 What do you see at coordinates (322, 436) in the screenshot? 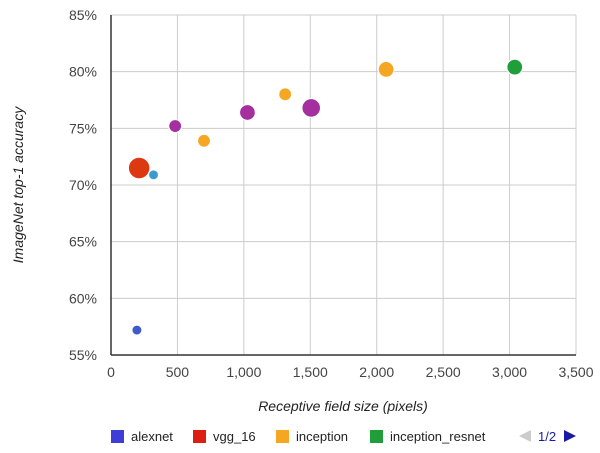
I see `legend-label: inception` at bounding box center [322, 436].